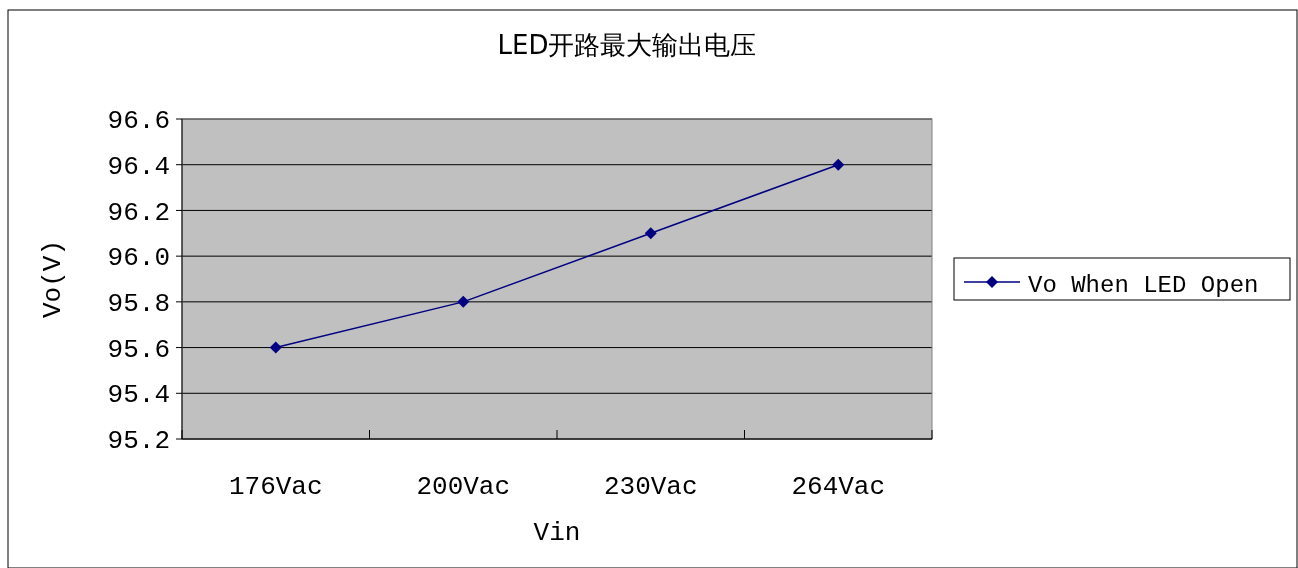 The image size is (1298, 568). I want to click on y-tick-label: 95.4, so click(138, 395).